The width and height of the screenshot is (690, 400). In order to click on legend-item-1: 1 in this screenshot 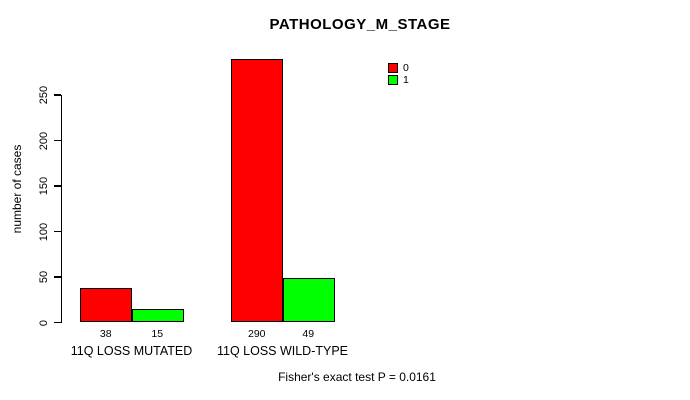, I will do `click(398, 80)`.